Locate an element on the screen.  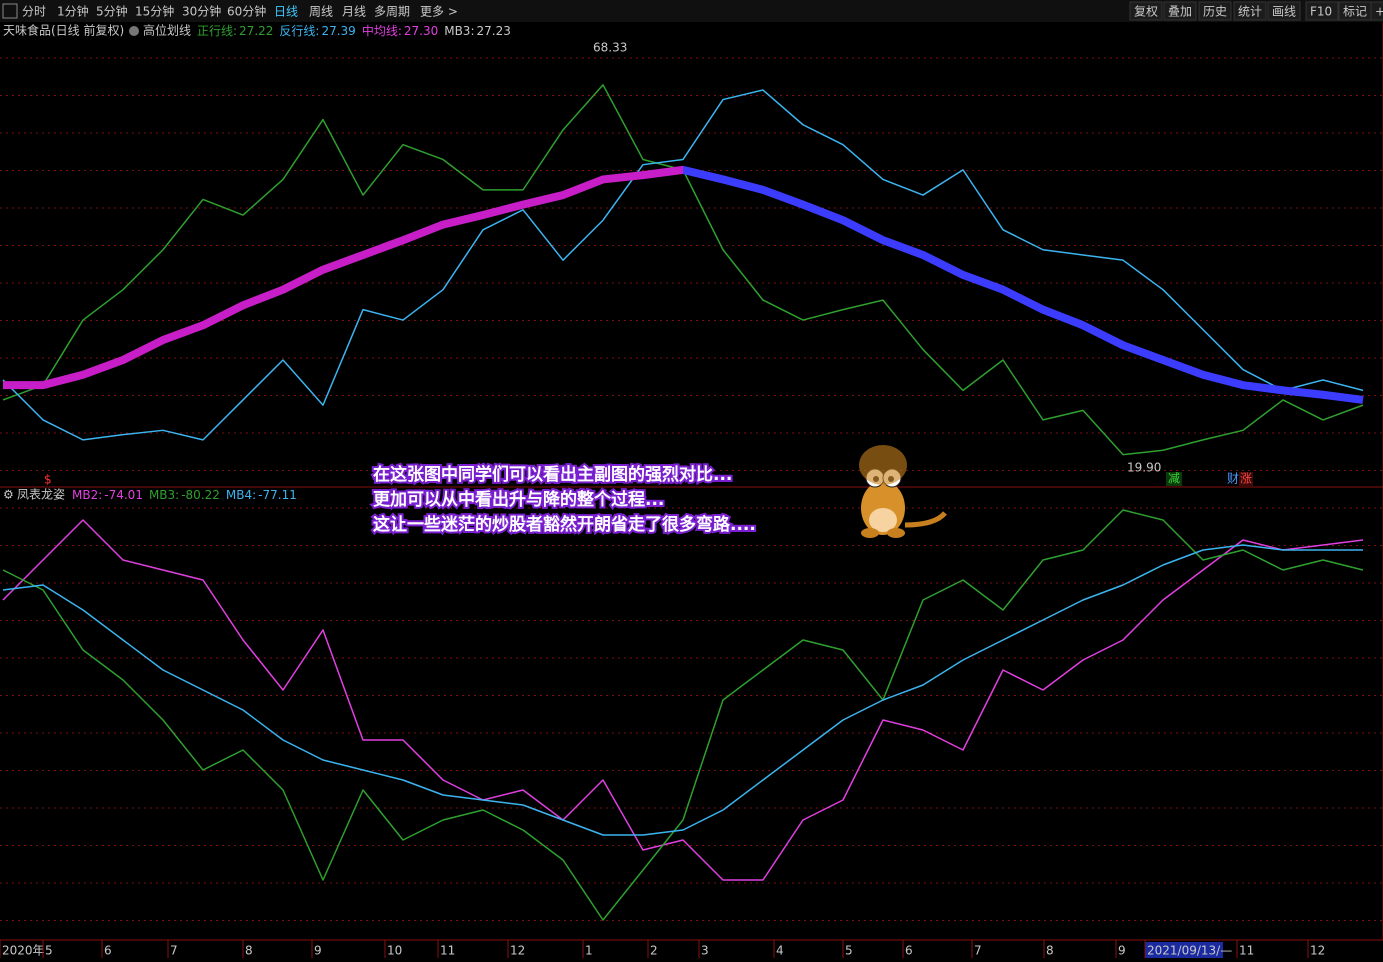
legend-value: 27.30 is located at coordinates (421, 31).